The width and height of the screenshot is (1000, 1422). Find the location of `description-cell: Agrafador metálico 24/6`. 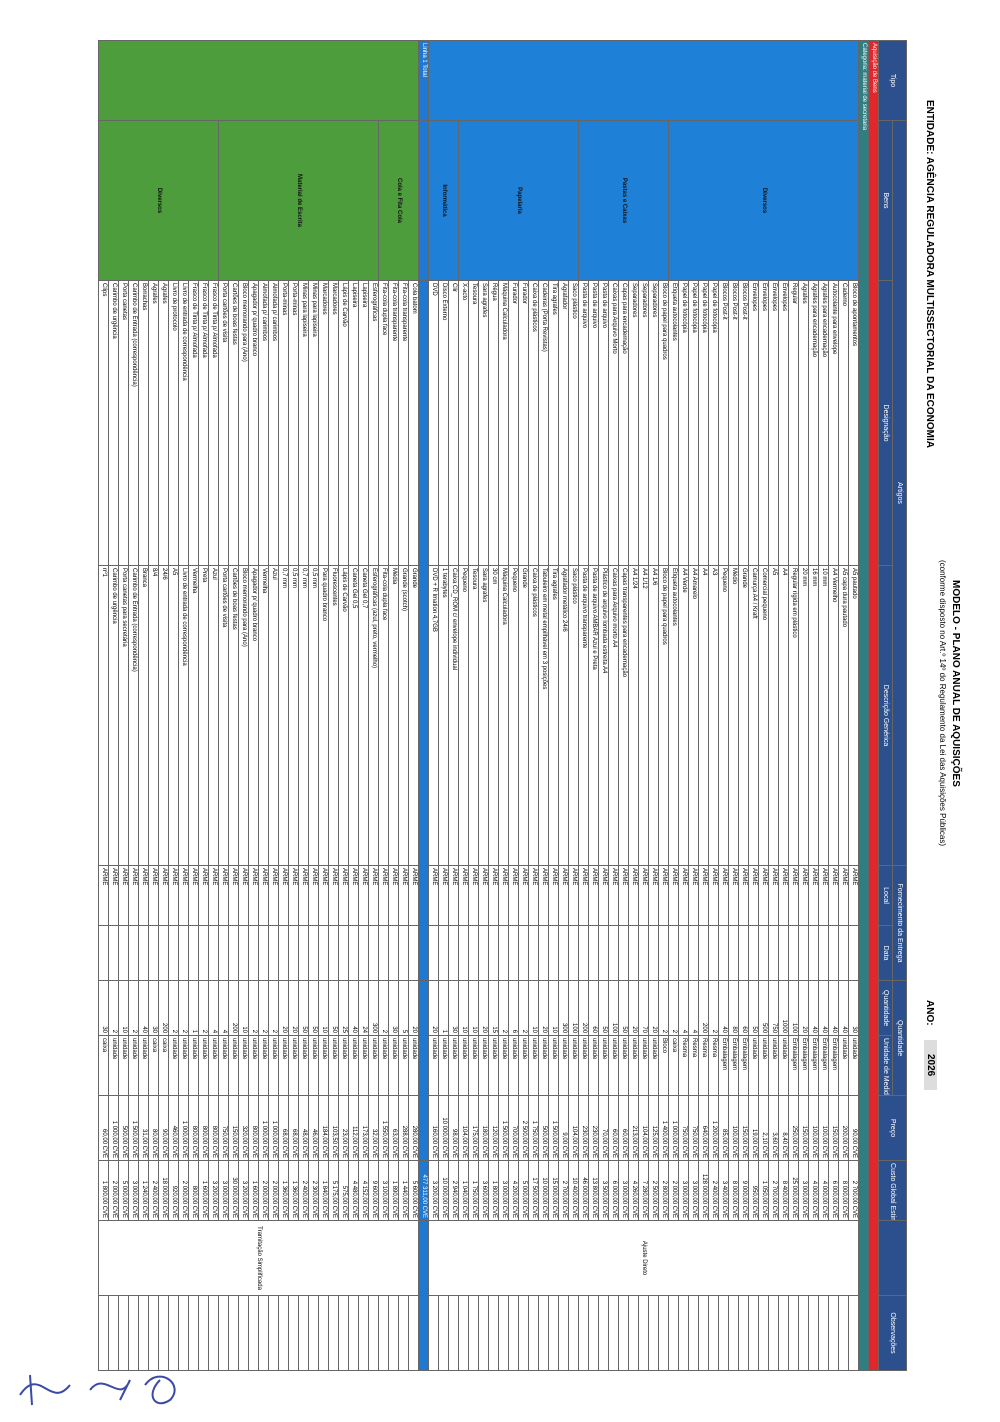

description-cell: Agrafador metálico 24/6 is located at coordinates (563, 715).